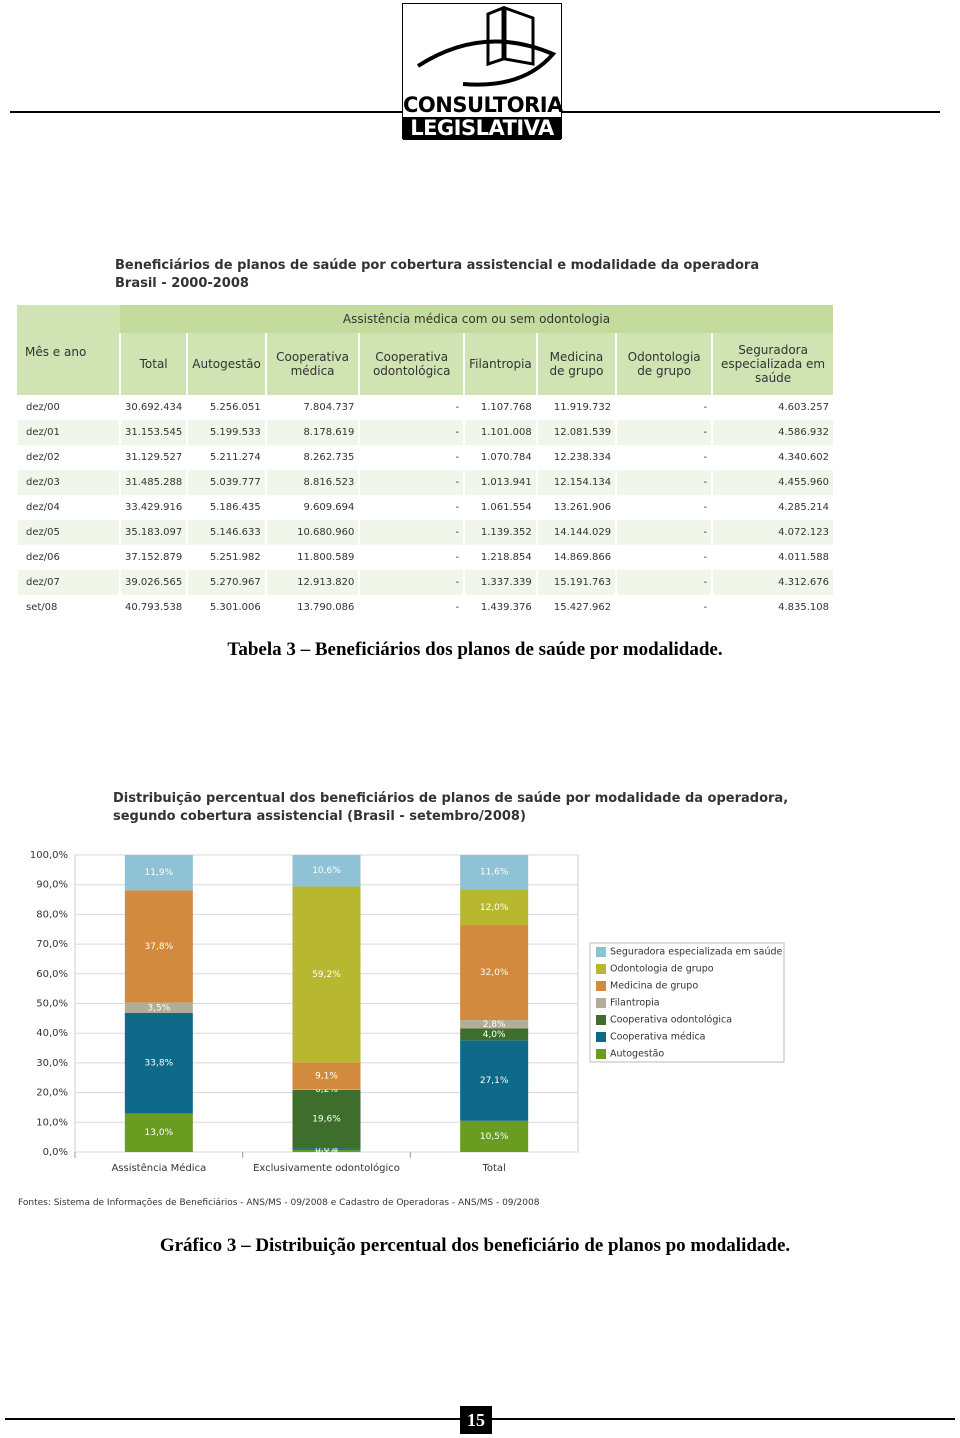  I want to click on legend-box, so click(687, 1002).